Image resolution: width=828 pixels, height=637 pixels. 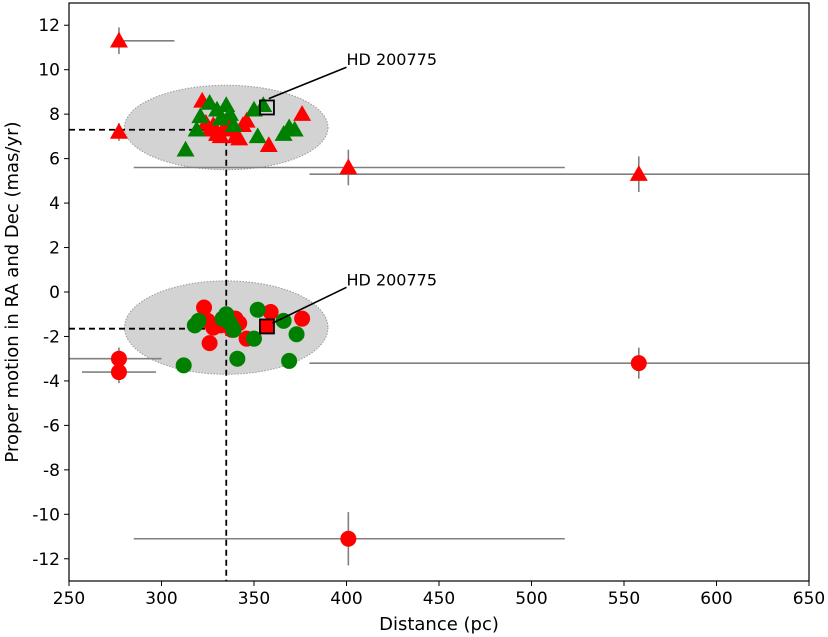 What do you see at coordinates (346, 599) in the screenshot?
I see `x-tick-label: 400` at bounding box center [346, 599].